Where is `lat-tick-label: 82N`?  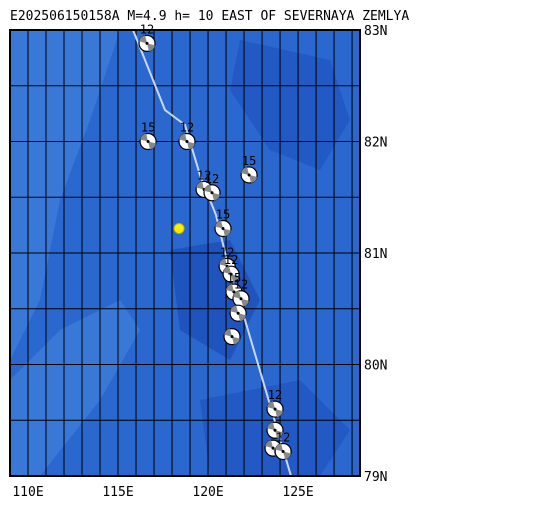
lat-tick-label: 82N is located at coordinates (375, 143).